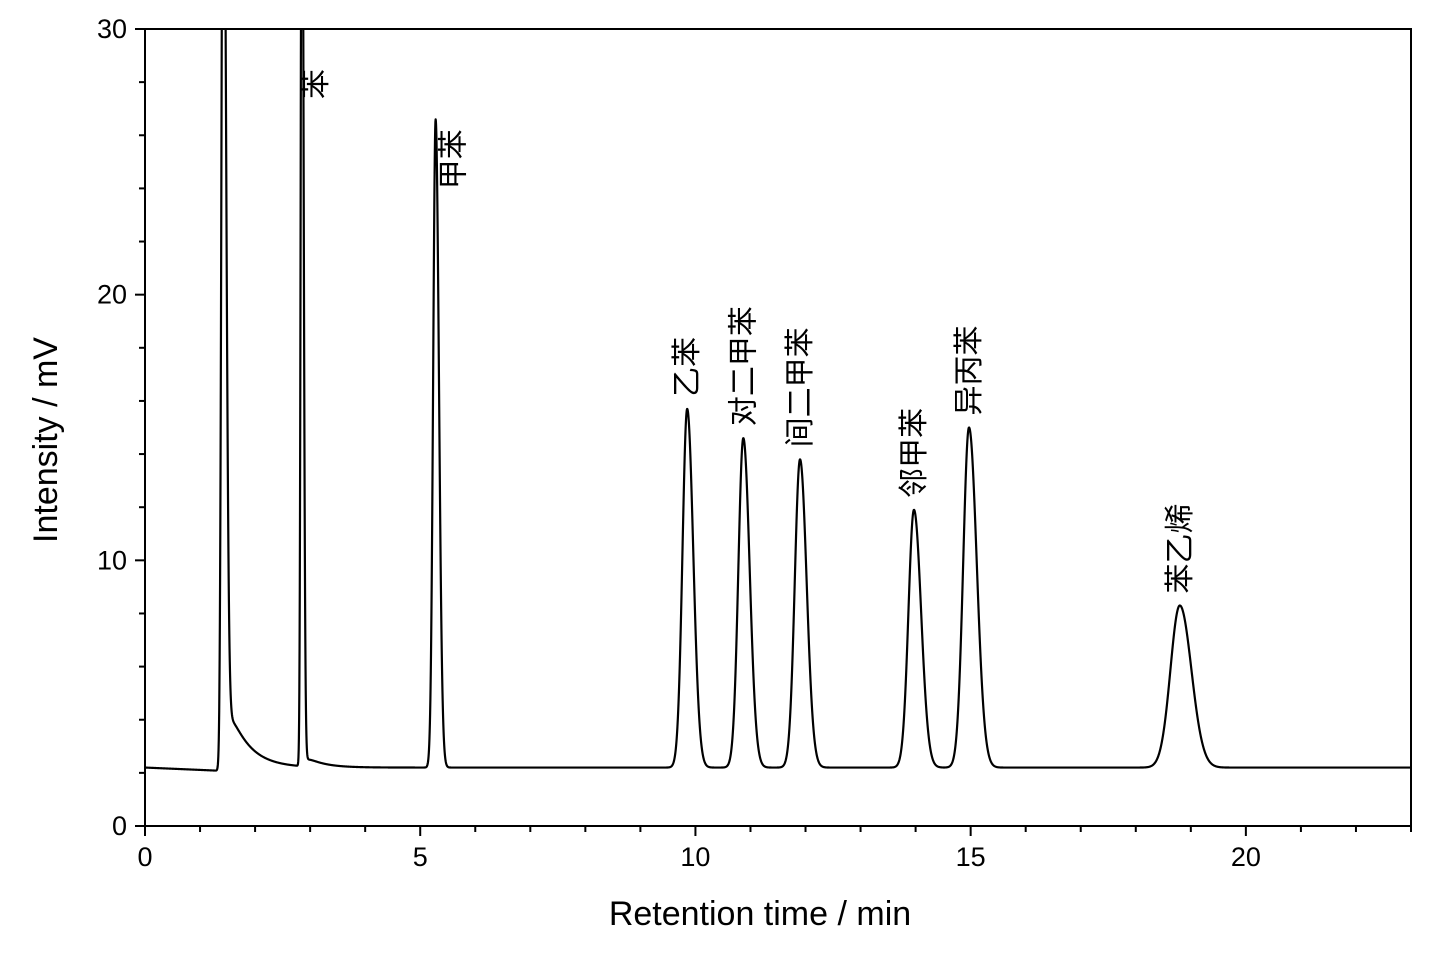 The height and width of the screenshot is (960, 1440). Describe the element at coordinates (112, 29) in the screenshot. I see `y-tick-label: 30` at that location.